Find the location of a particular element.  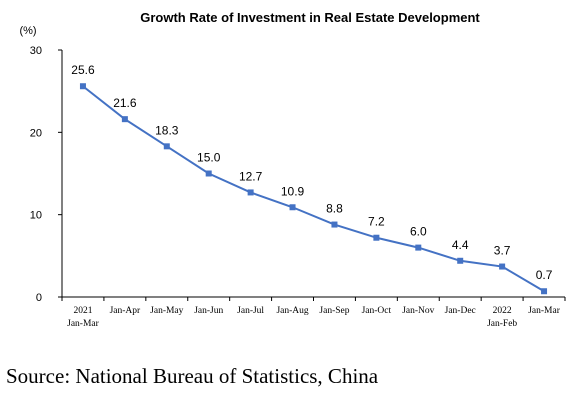

y-tick-label: 0 is located at coordinates (39, 298).